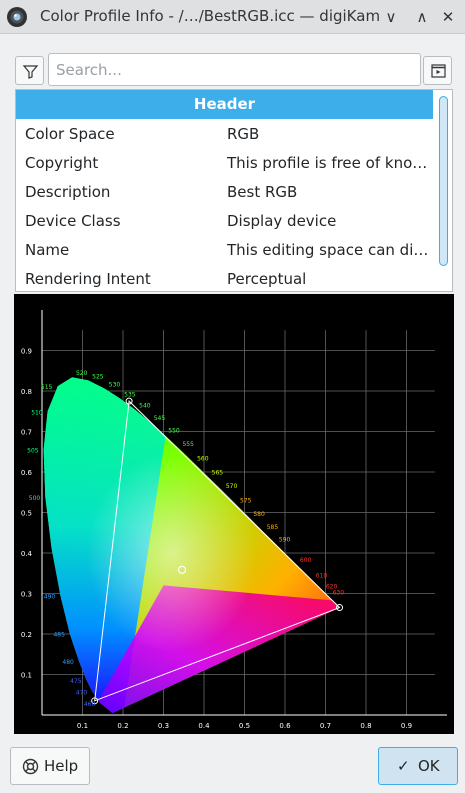 This screenshot has height=793, width=465. What do you see at coordinates (448, 17) in the screenshot?
I see `close-button: ✕` at bounding box center [448, 17].